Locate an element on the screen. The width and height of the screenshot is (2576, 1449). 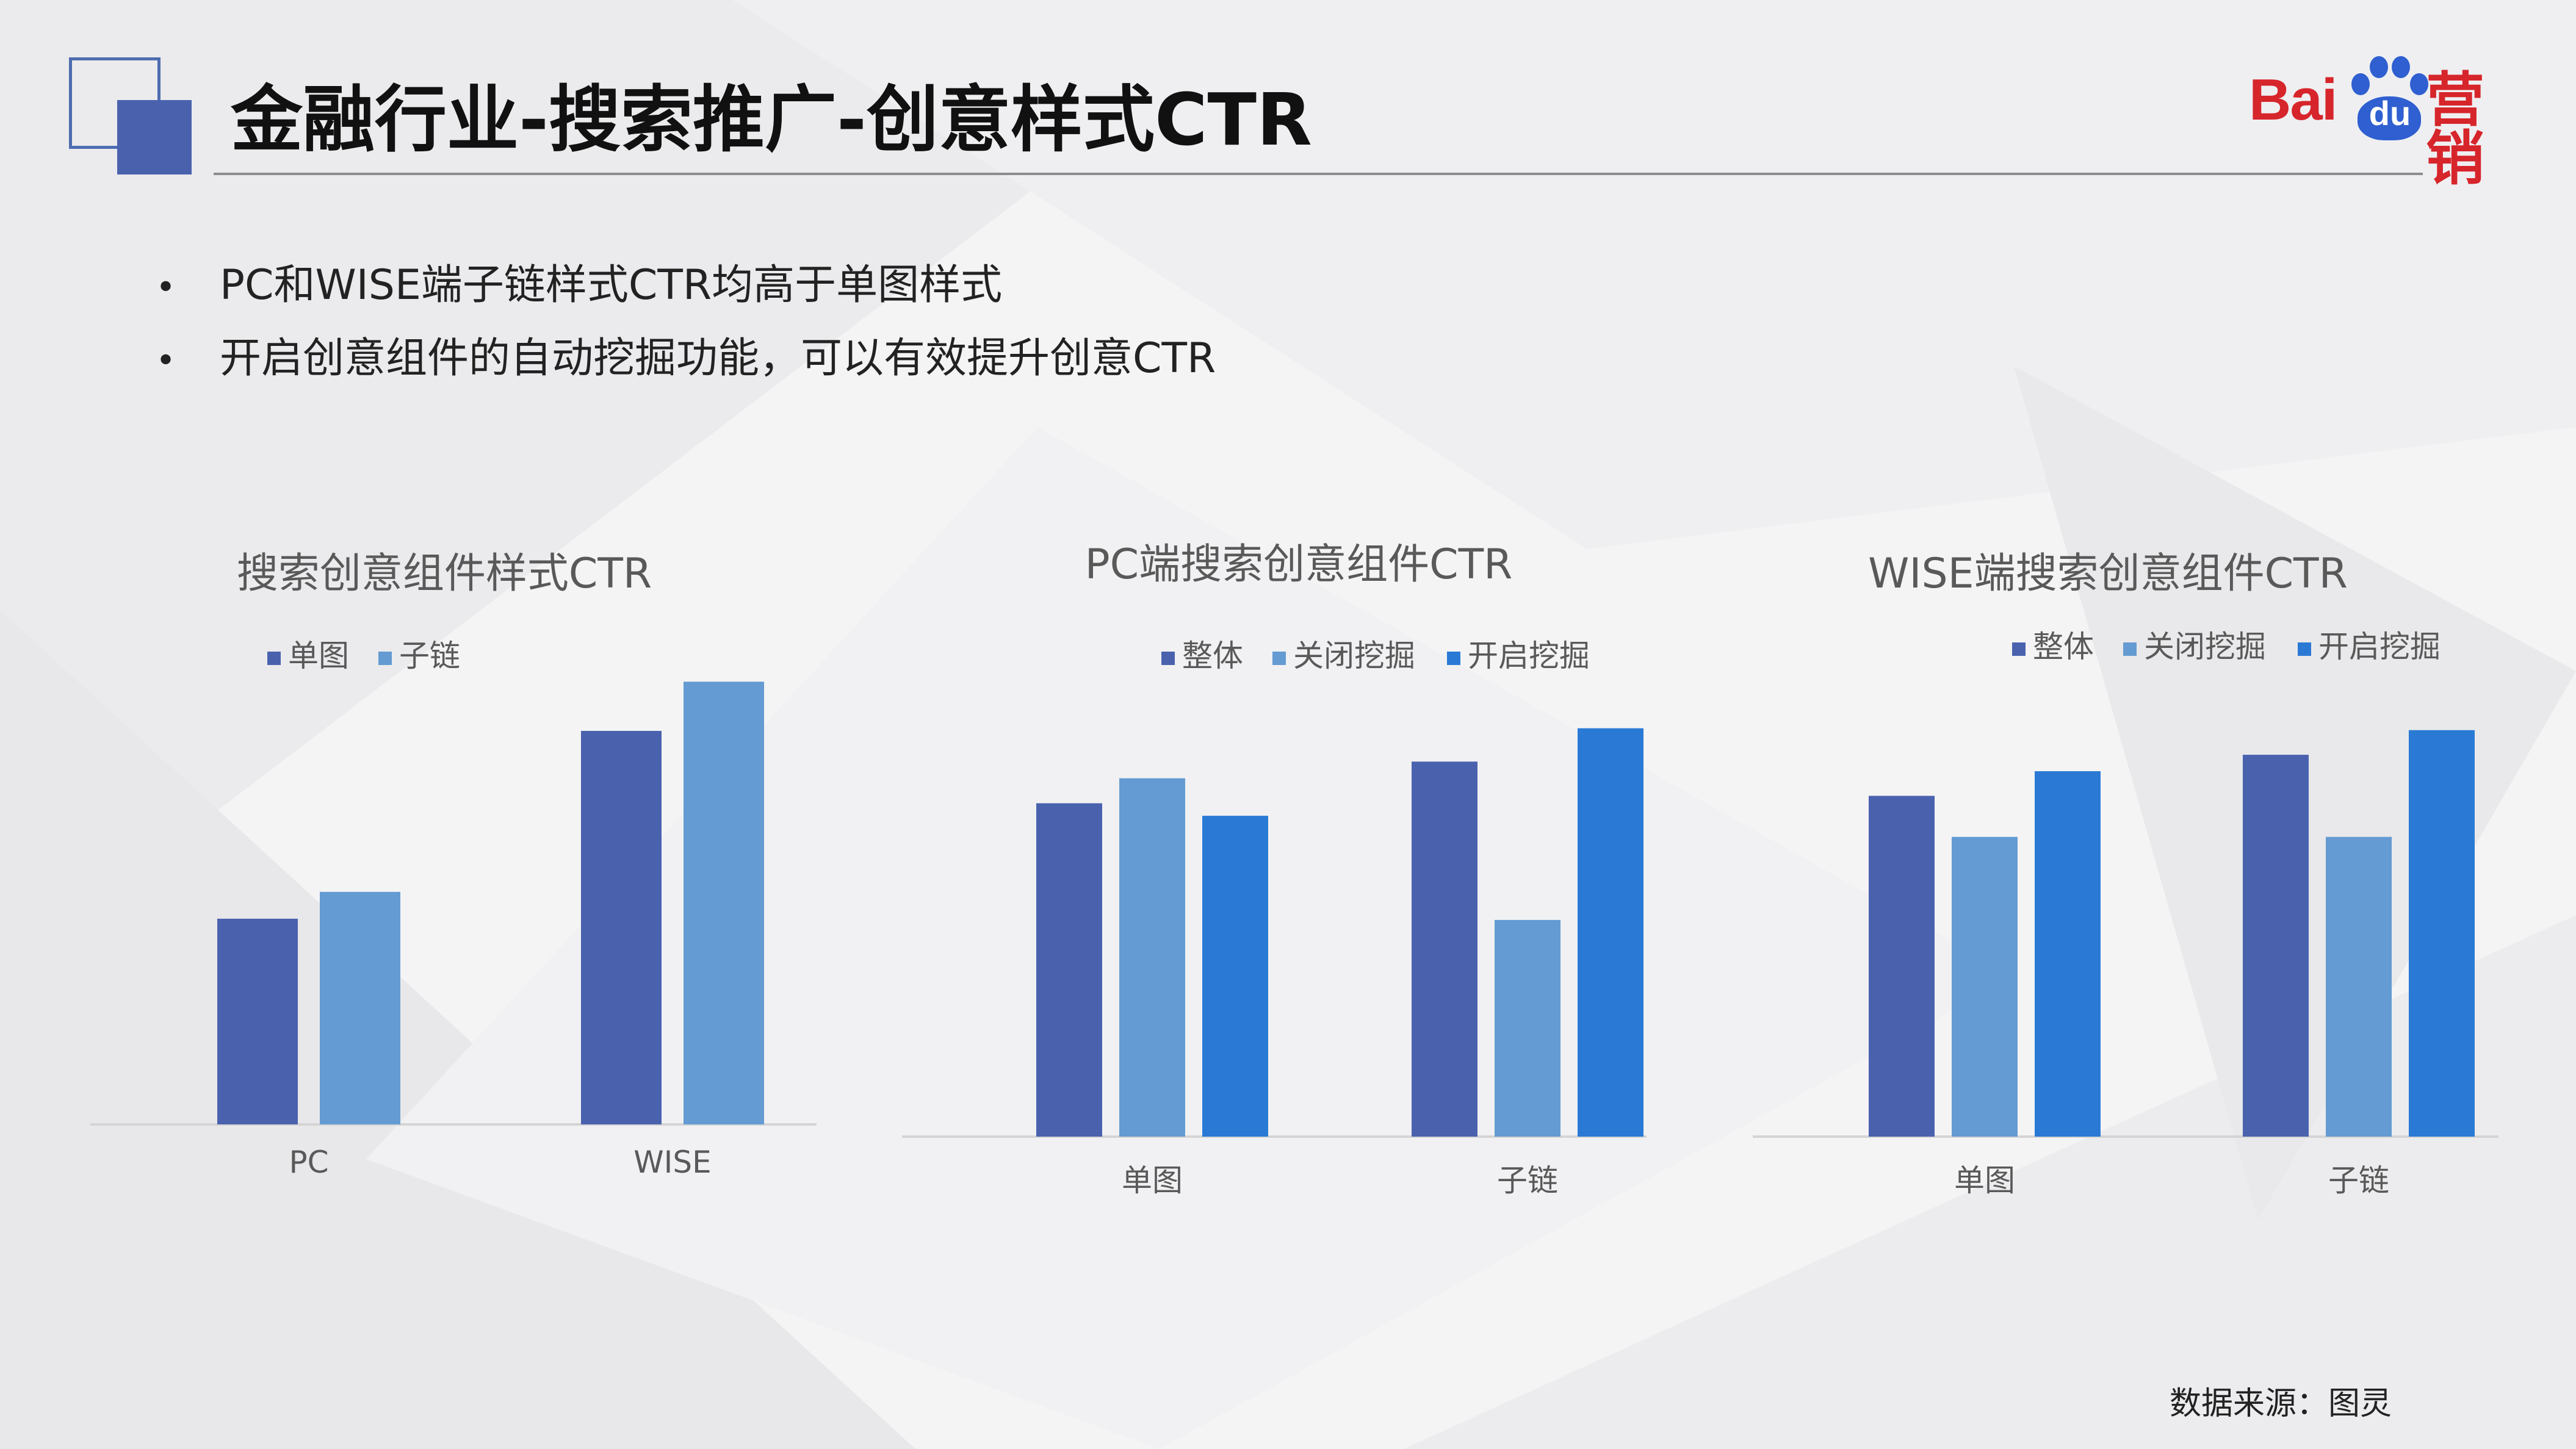
legend-label: 单图 is located at coordinates (318, 656).